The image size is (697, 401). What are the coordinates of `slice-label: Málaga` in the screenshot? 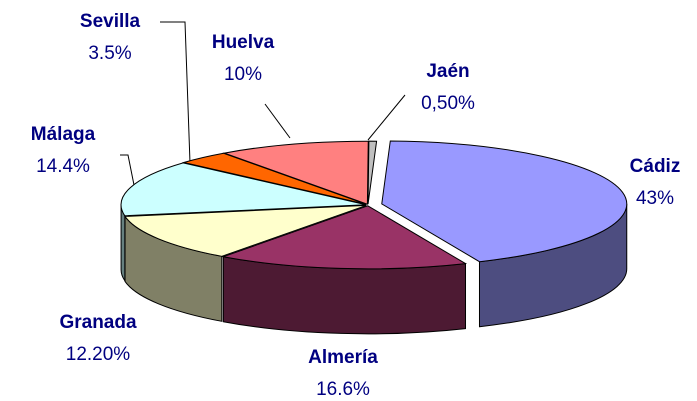 It's located at (63, 134).